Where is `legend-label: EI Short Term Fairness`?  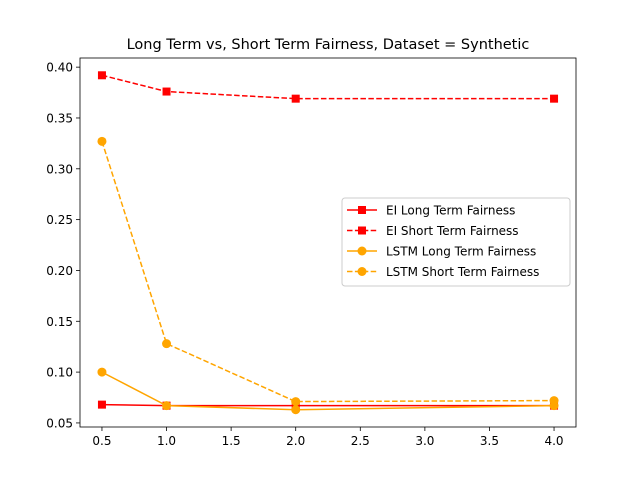 legend-label: EI Short Term Fairness is located at coordinates (452, 231).